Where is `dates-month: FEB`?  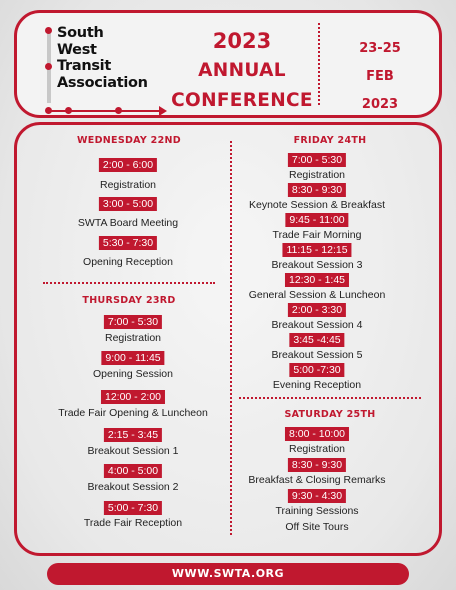 dates-month: FEB is located at coordinates (380, 76).